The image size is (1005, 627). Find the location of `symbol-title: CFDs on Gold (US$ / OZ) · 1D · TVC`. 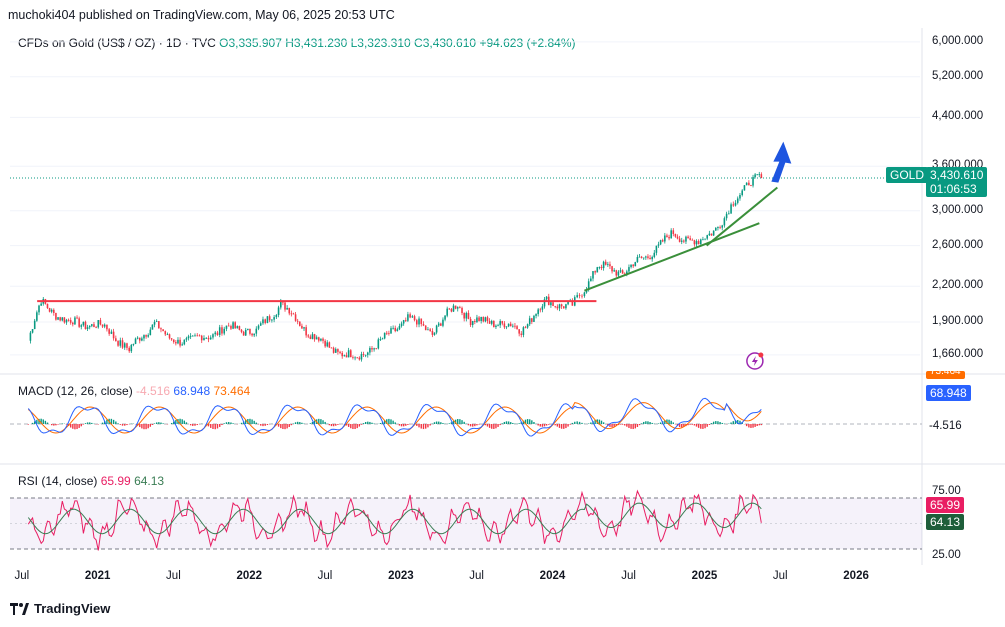

symbol-title: CFDs on Gold (US$ / OZ) · 1D · TVC is located at coordinates (117, 43).